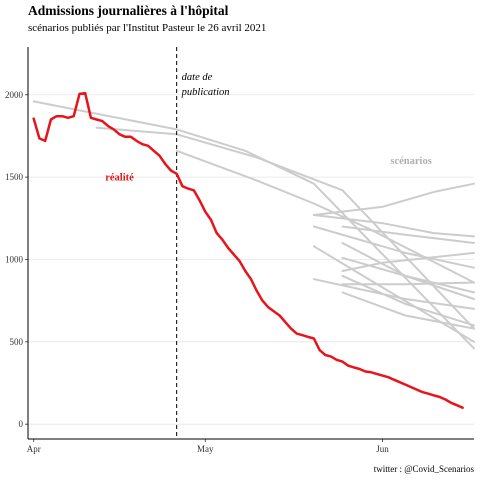 The height and width of the screenshot is (480, 480). What do you see at coordinates (34, 449) in the screenshot?
I see `x-tick-label: Apr` at bounding box center [34, 449].